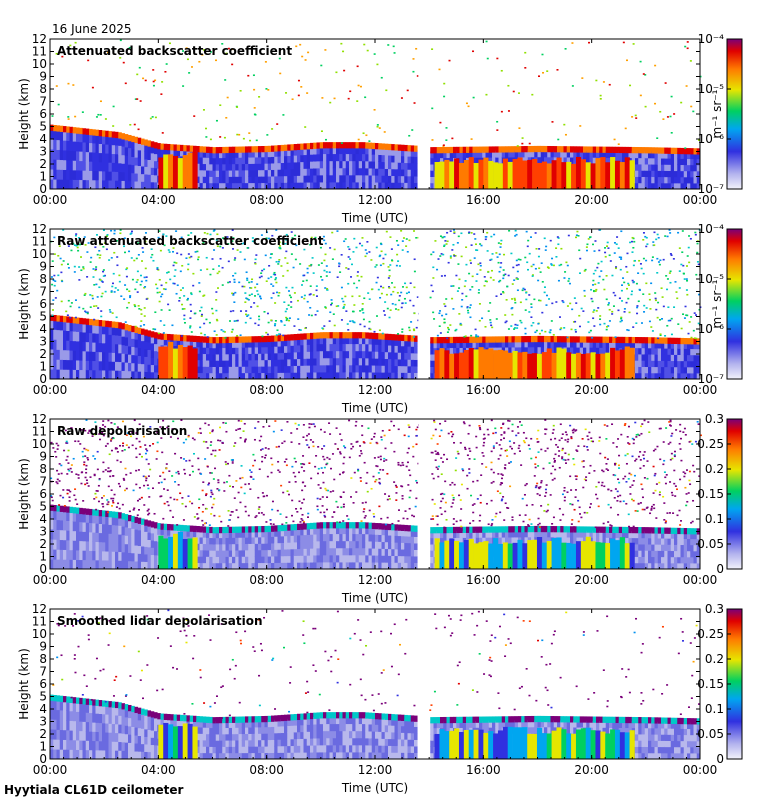  I want to click on cloud-cell, so click(520, 365).